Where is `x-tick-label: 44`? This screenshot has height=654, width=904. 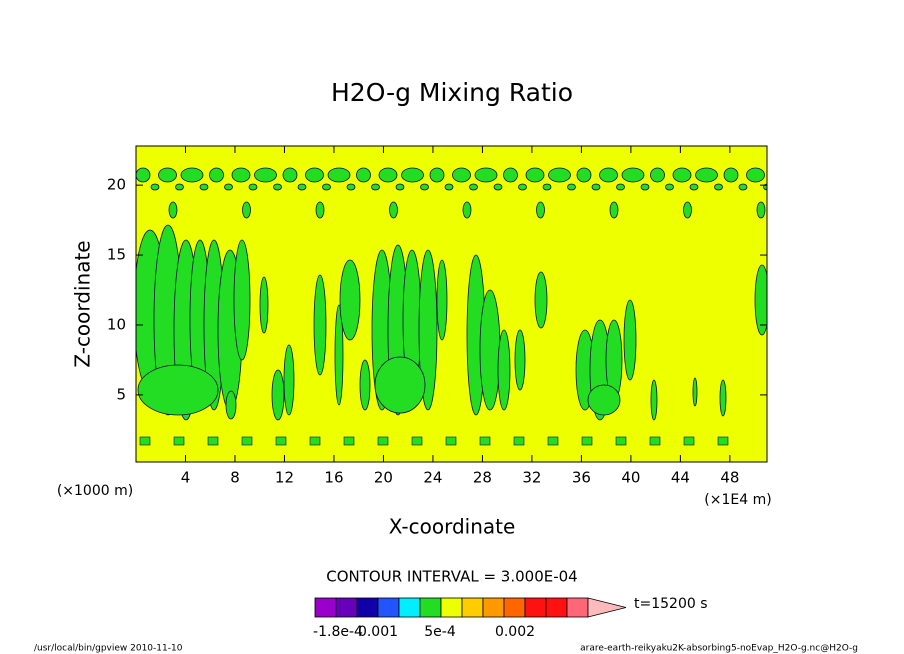 x-tick-label: 44 is located at coordinates (680, 478).